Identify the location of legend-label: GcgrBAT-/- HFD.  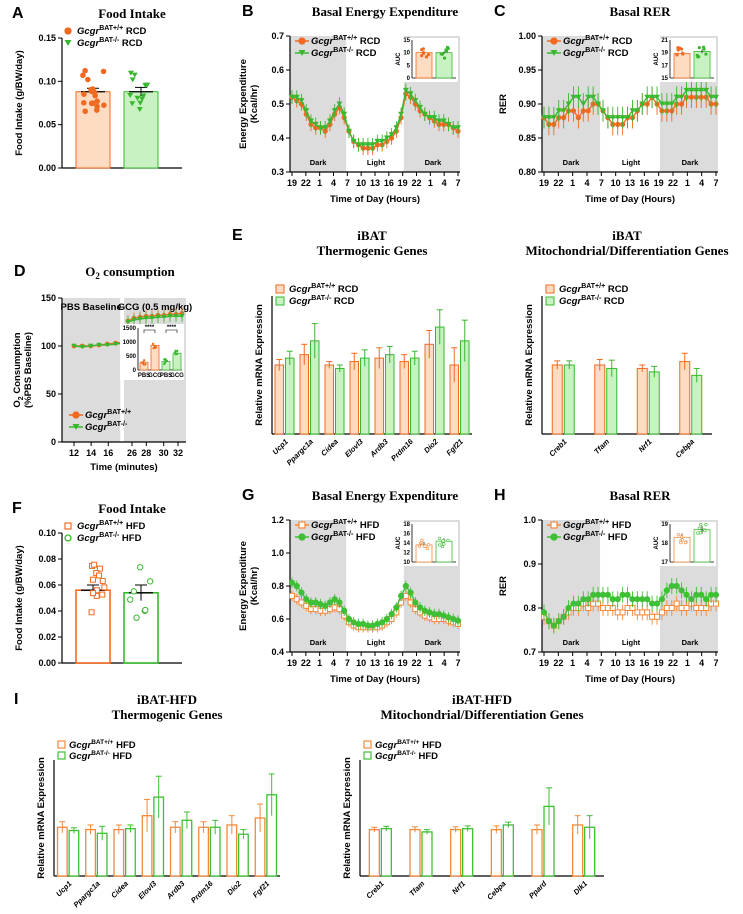
(100, 756).